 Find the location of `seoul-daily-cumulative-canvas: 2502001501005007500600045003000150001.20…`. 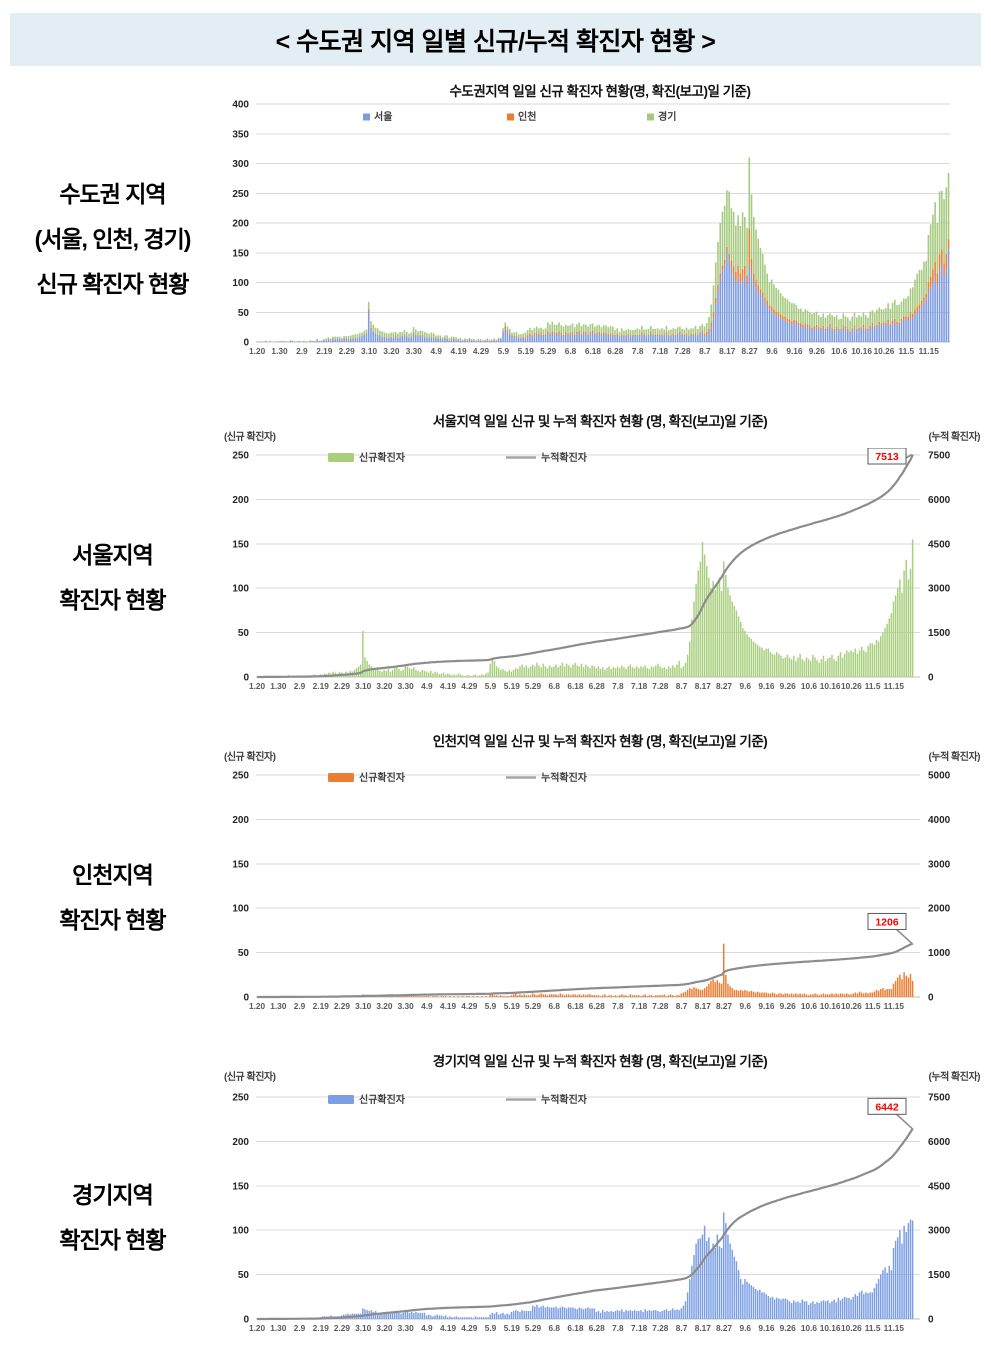

seoul-daily-cumulative-canvas: 2502001501005007500600045003000150001.20… is located at coordinates (591, 569).